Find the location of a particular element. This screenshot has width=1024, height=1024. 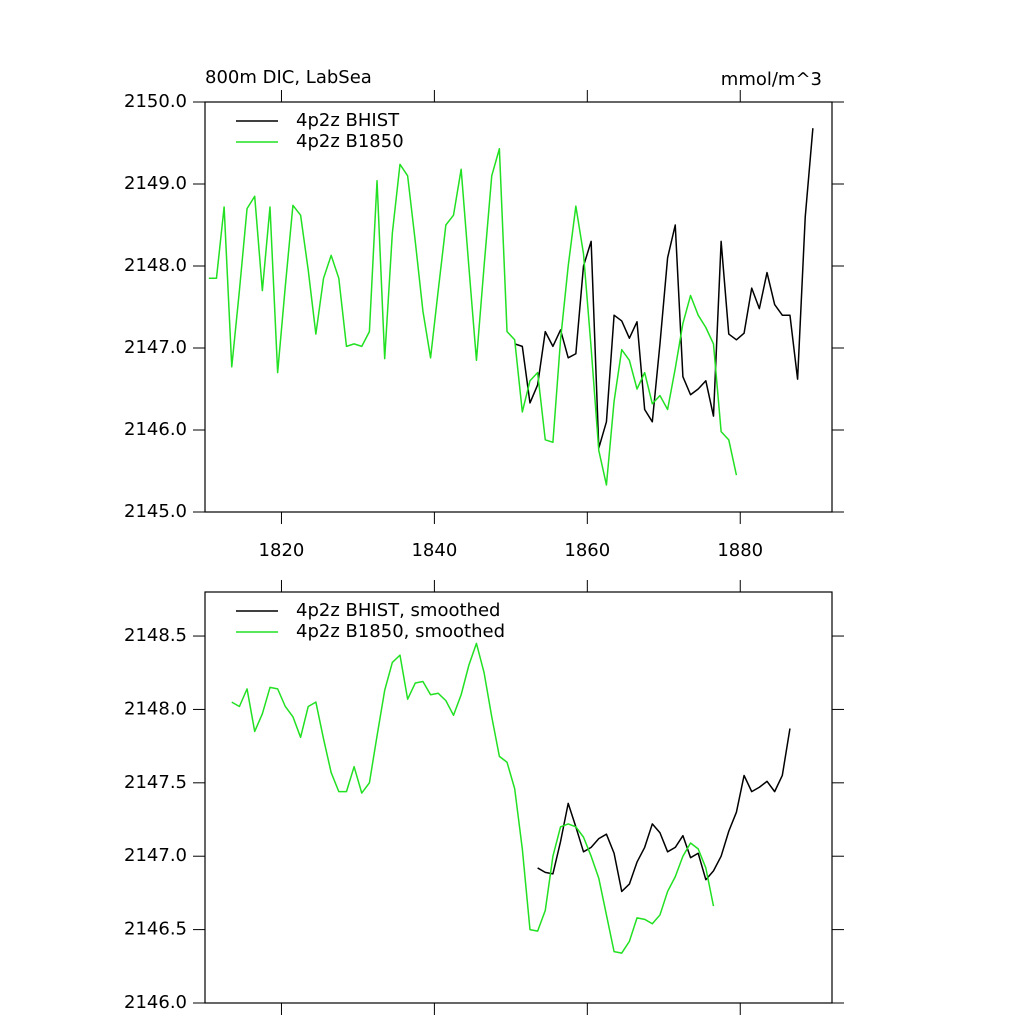

x-tick-label: 1880 is located at coordinates (740, 550).